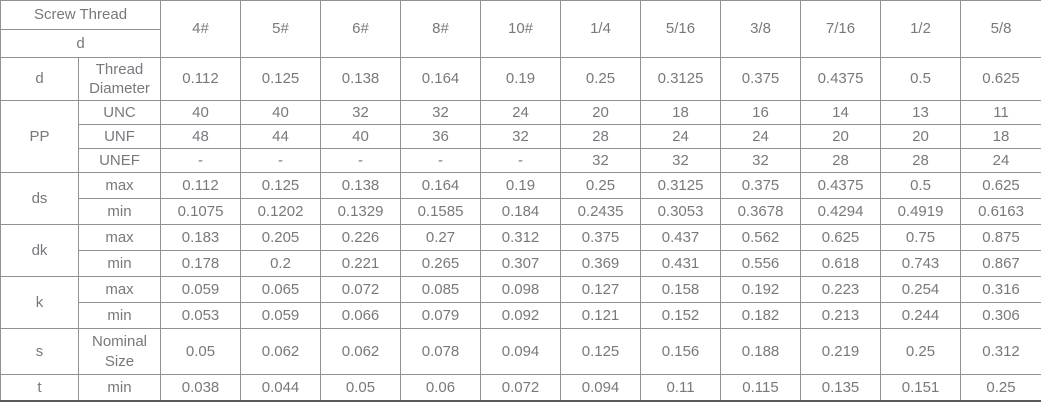 Image resolution: width=1041 pixels, height=403 pixels. What do you see at coordinates (921, 237) in the screenshot?
I see `data-cell: 0.75` at bounding box center [921, 237].